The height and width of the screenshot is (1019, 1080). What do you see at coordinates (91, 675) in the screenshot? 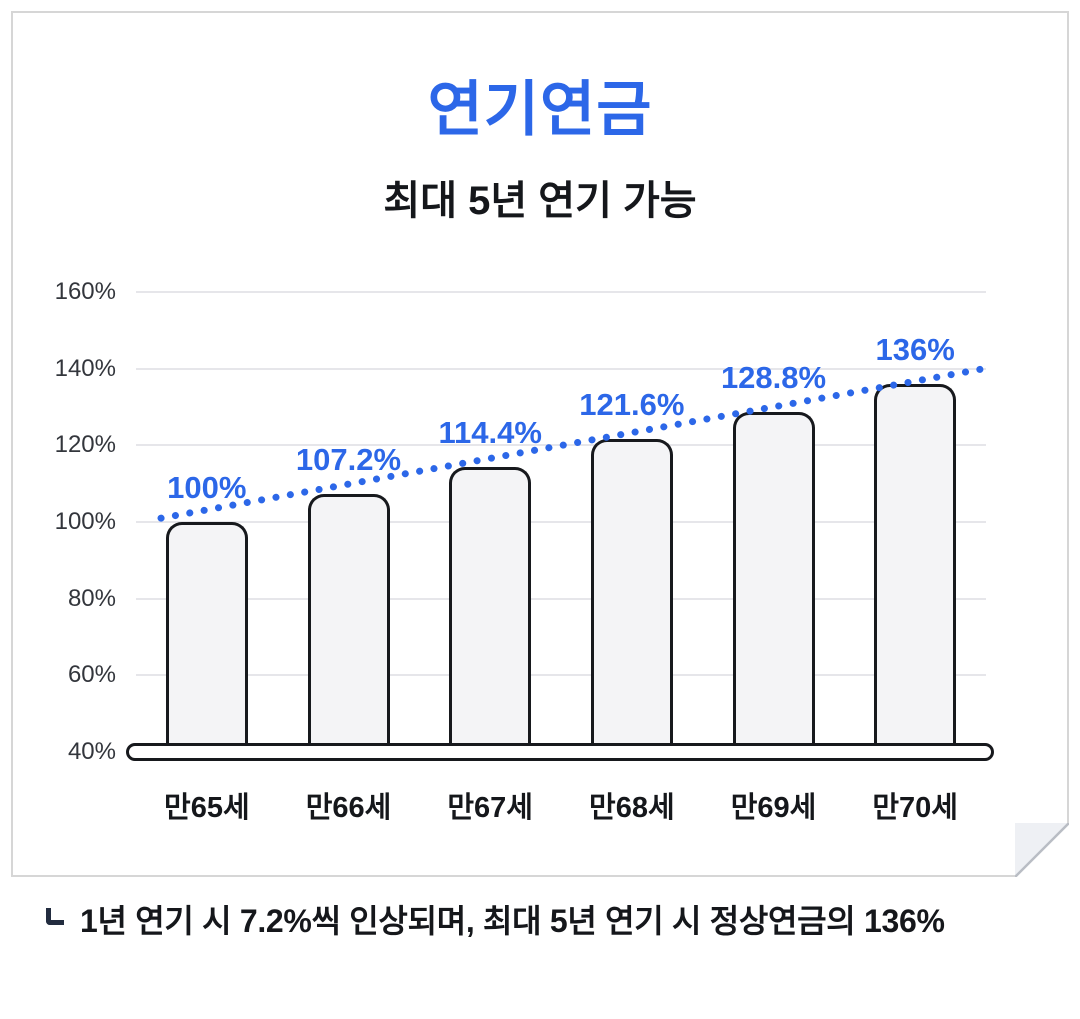
I see `y-axis-tick-label: 60%` at bounding box center [91, 675].